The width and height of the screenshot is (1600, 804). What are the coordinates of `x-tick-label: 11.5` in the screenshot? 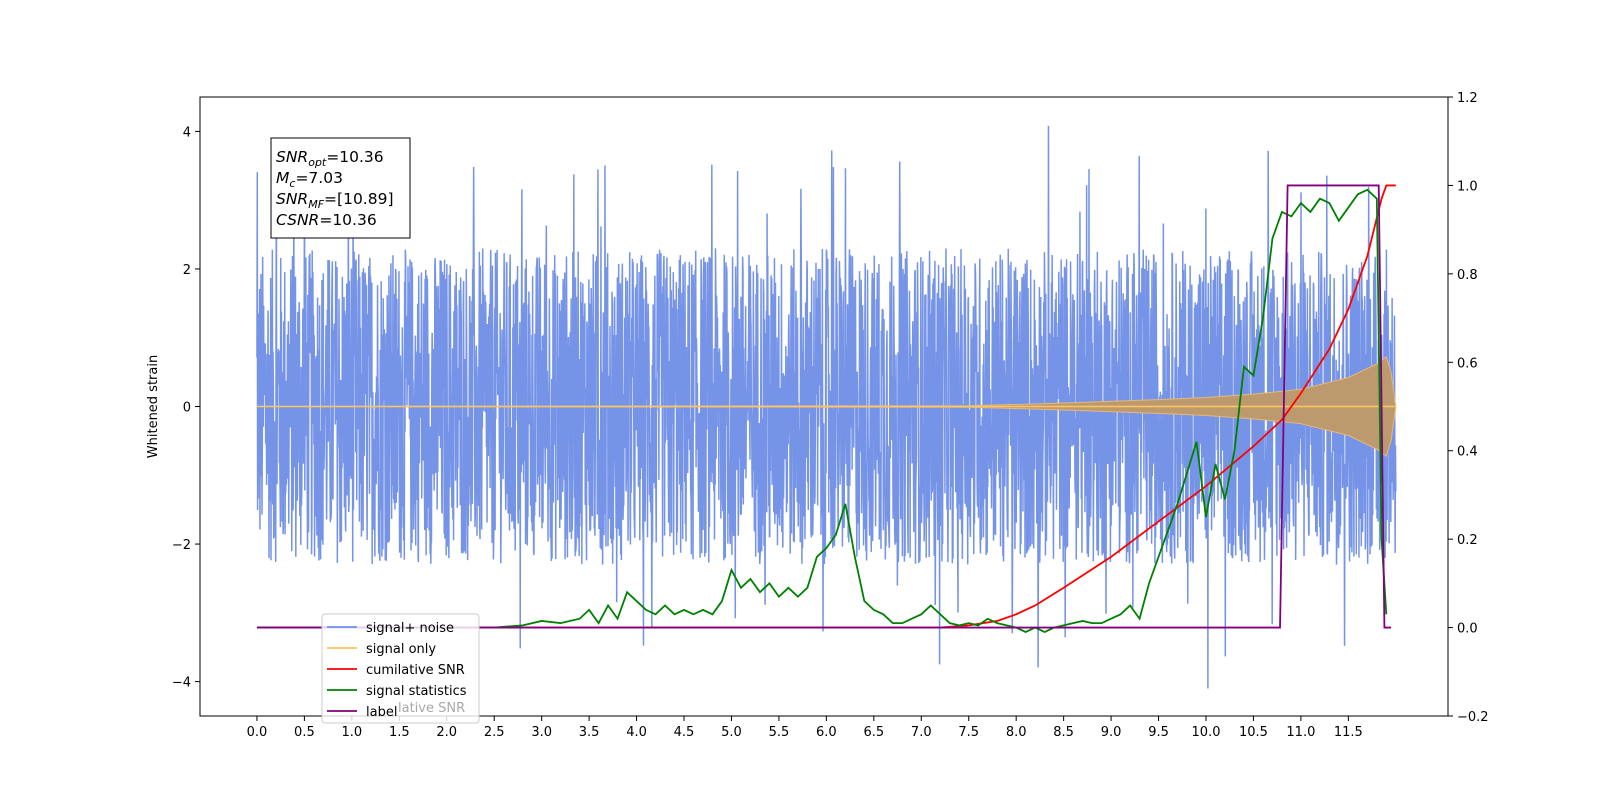 It's located at (1348, 732).